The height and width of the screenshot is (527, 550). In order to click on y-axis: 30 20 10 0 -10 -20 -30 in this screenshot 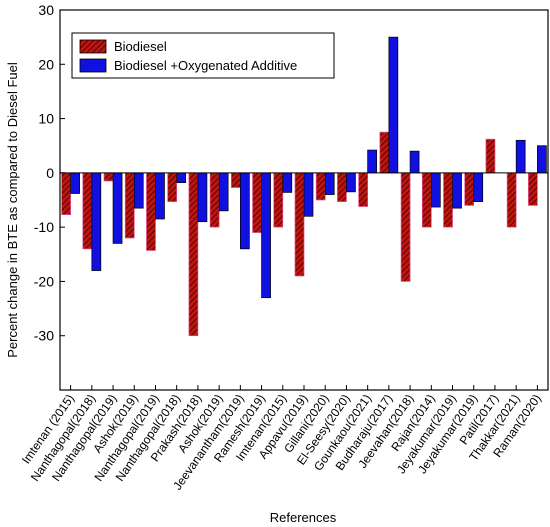, I will do `click(49, 173)`.